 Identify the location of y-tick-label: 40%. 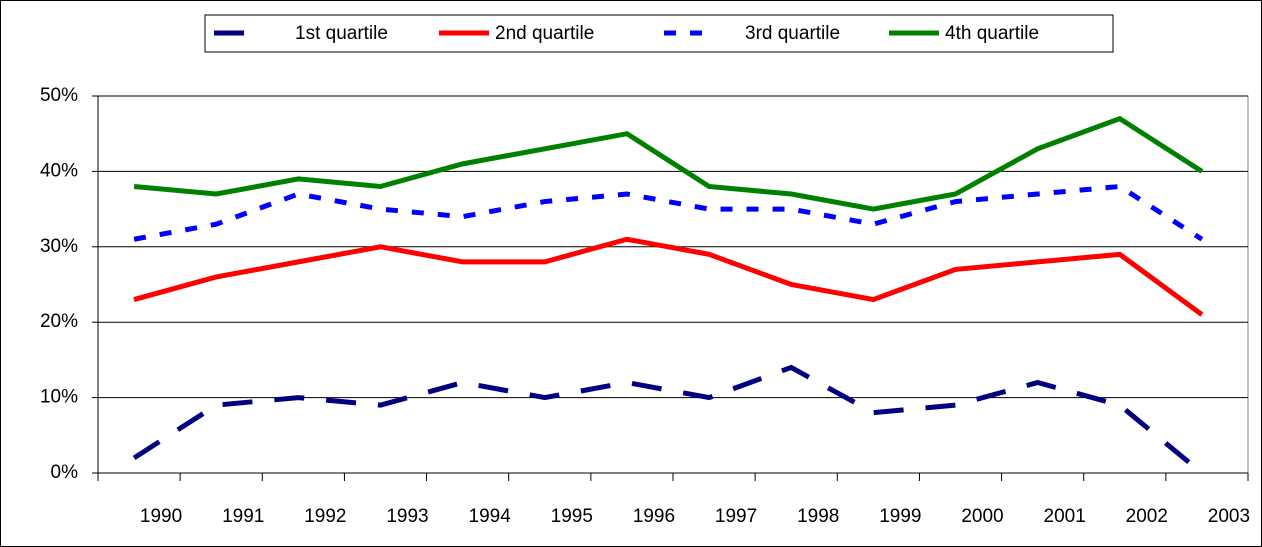
(59, 170).